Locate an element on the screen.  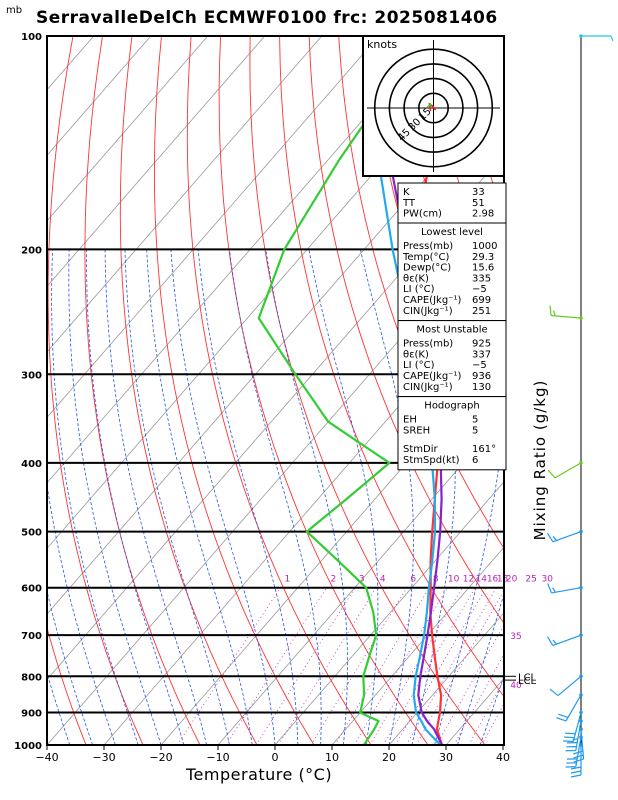
y-tick-label: 900 is located at coordinates (31, 714).